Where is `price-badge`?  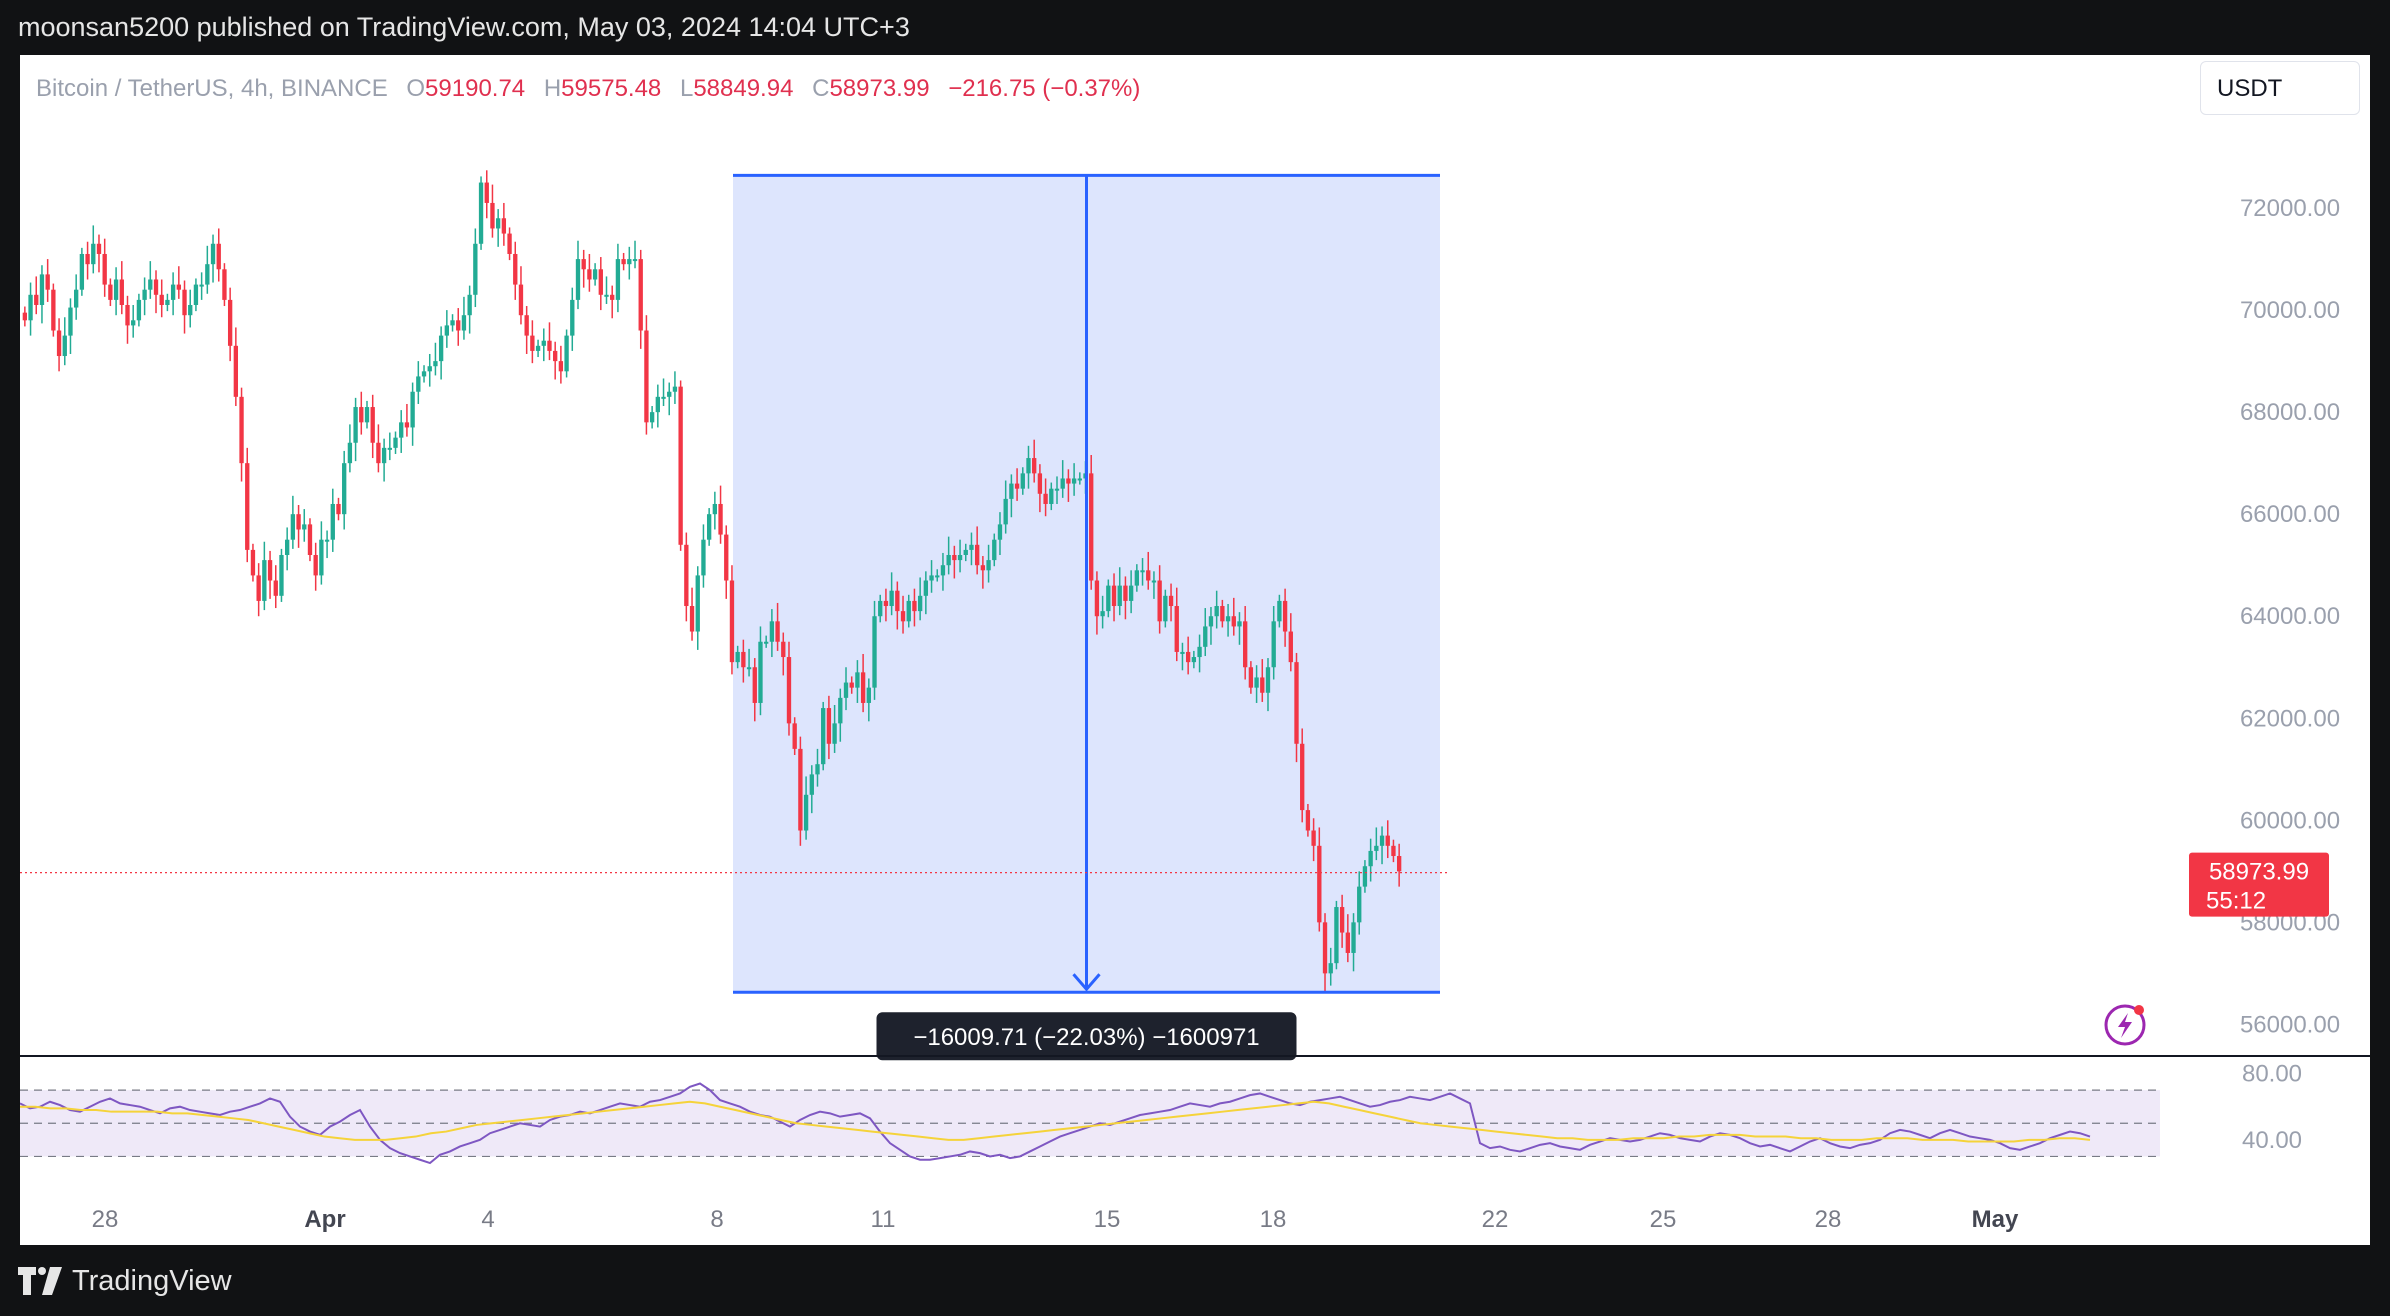 price-badge is located at coordinates (2259, 884).